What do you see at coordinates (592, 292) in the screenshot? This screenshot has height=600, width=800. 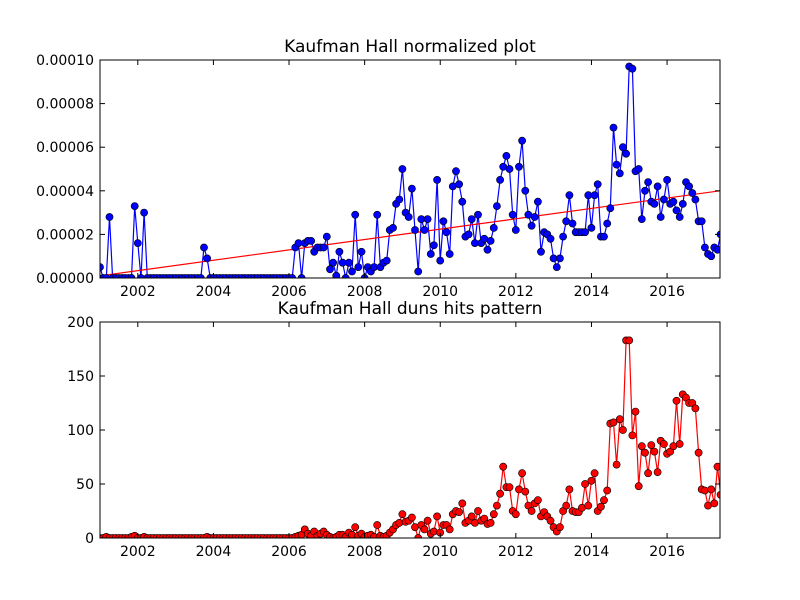 I see `top-x-tick-label: 2014` at bounding box center [592, 292].